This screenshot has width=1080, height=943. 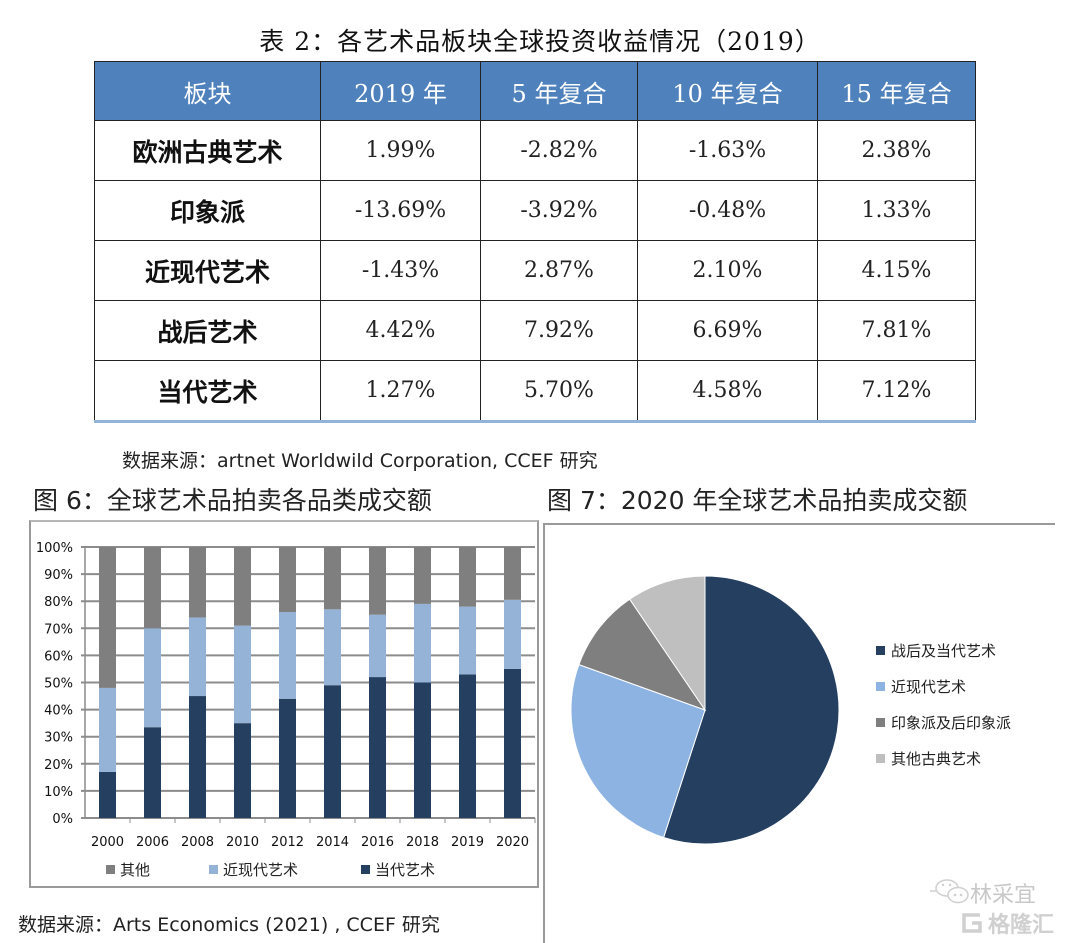 What do you see at coordinates (727, 91) in the screenshot?
I see `header-10y: 10 年复合` at bounding box center [727, 91].